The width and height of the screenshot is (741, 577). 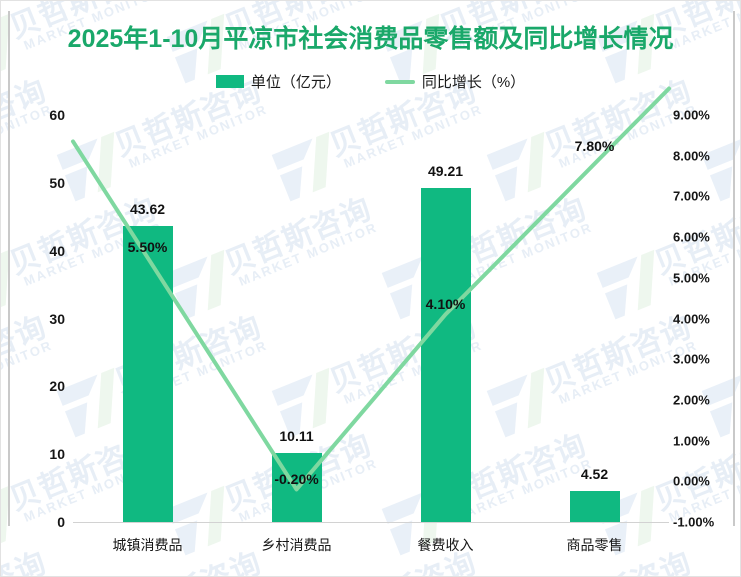 I want to click on legend-item-bar: 单位（亿元）, so click(x=278, y=81).